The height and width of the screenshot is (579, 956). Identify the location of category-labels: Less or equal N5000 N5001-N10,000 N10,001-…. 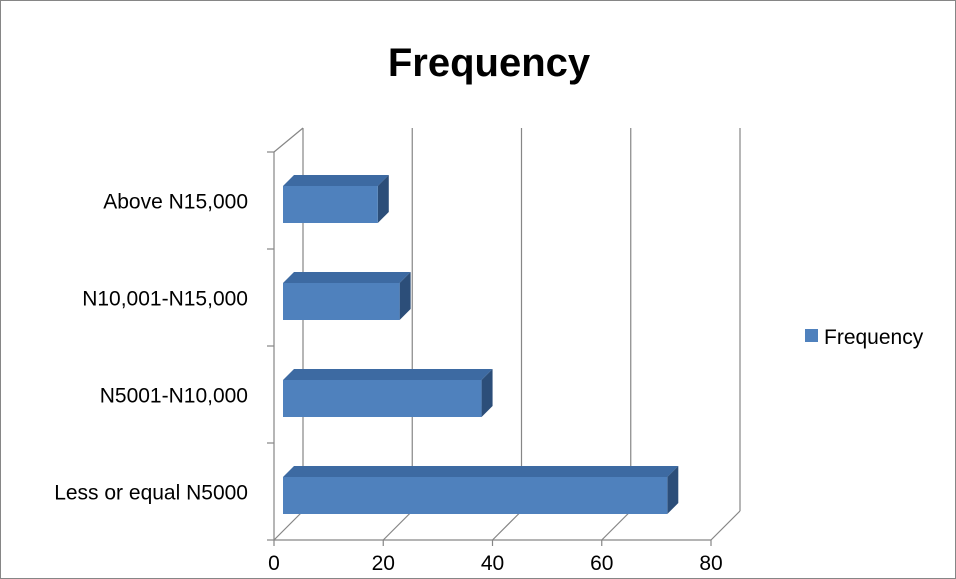
(151, 348).